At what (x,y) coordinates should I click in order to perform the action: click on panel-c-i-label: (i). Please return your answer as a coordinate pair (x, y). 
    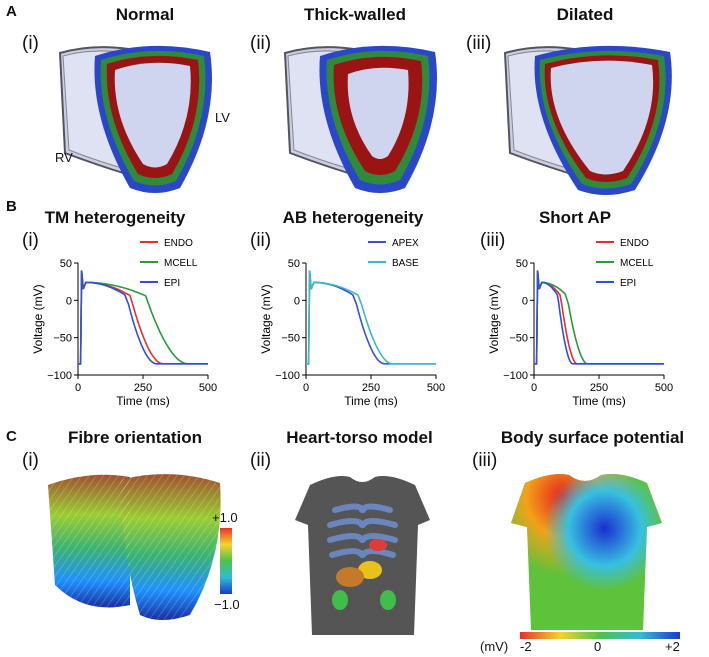
    Looking at the image, I should click on (30, 460).